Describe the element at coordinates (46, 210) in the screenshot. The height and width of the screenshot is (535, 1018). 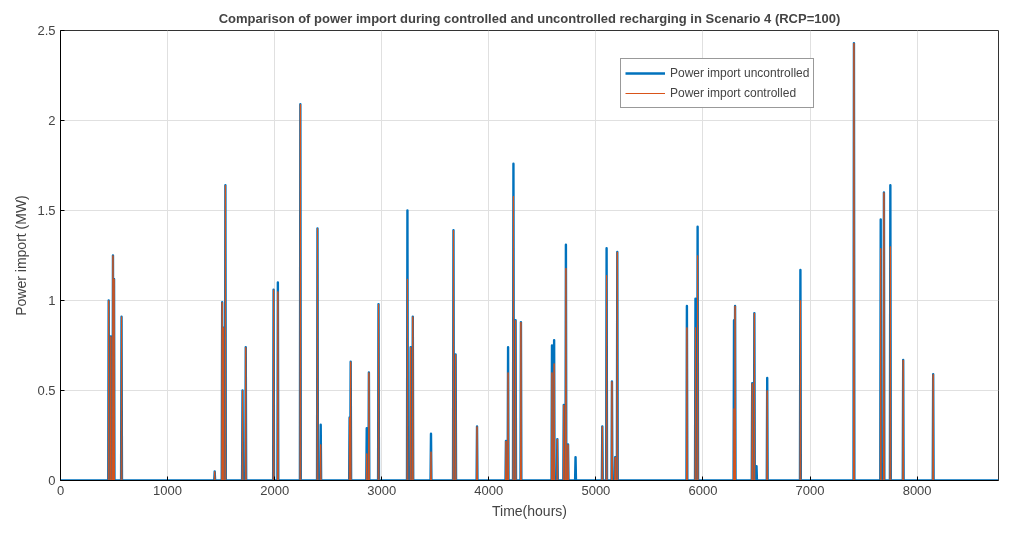
I see `y-tick-label: 1.5` at that location.